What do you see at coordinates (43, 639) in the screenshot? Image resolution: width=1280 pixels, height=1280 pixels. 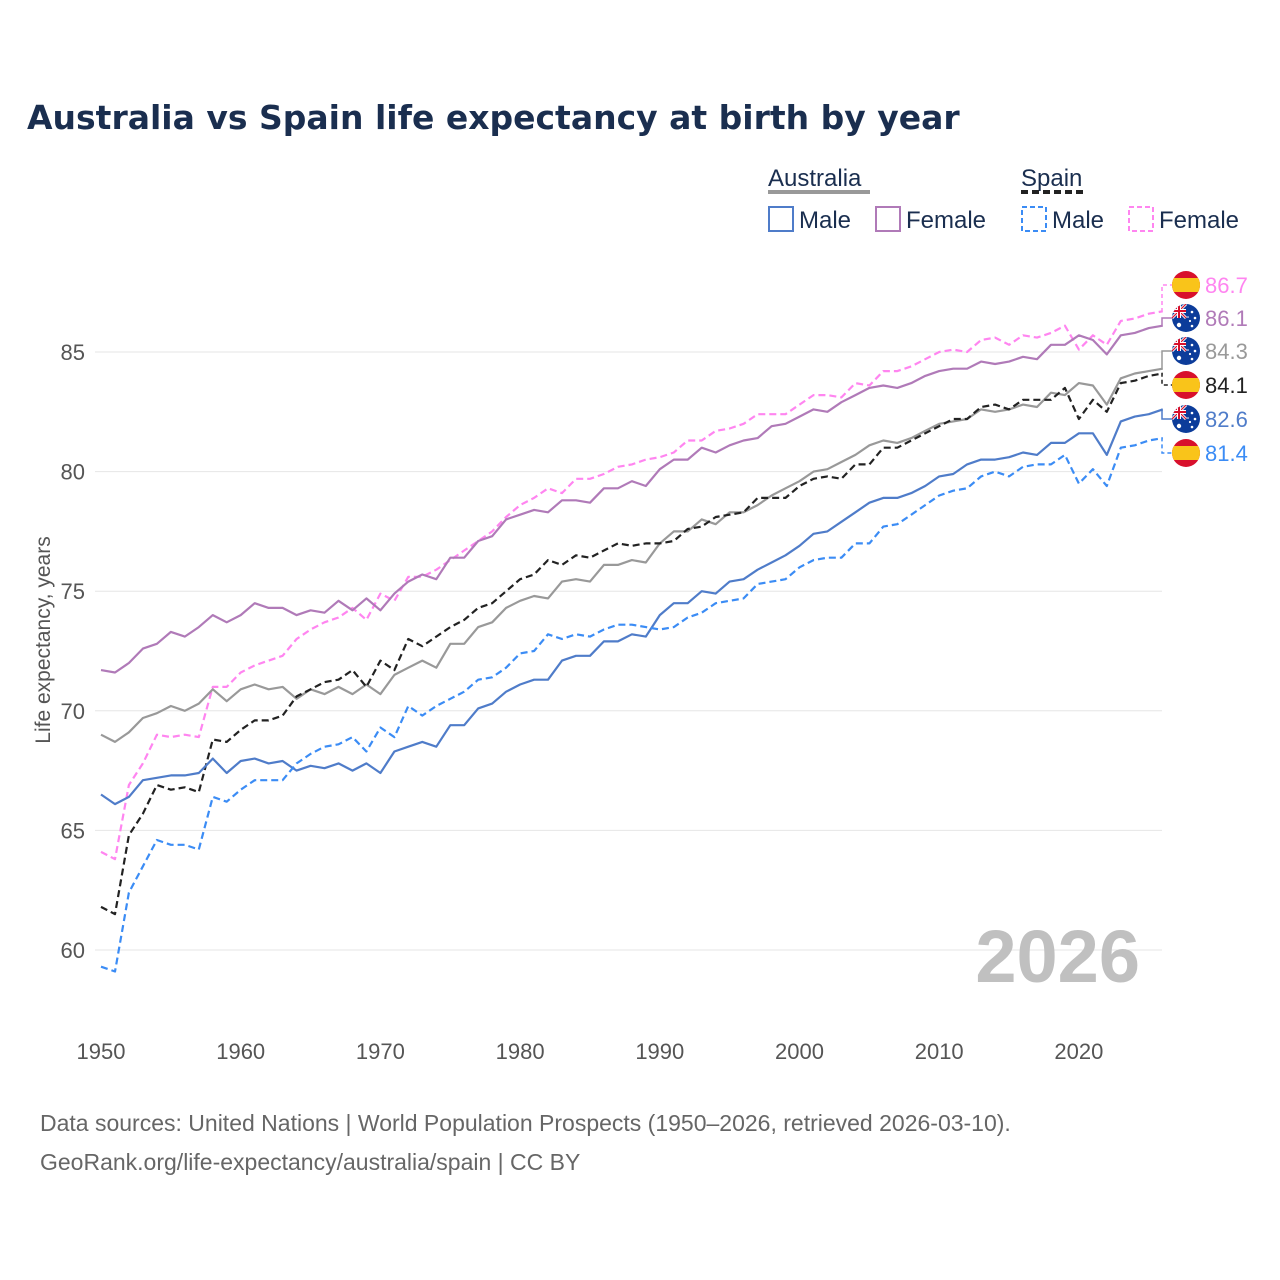 I see `y-axis-label: Life expectancy, years` at bounding box center [43, 639].